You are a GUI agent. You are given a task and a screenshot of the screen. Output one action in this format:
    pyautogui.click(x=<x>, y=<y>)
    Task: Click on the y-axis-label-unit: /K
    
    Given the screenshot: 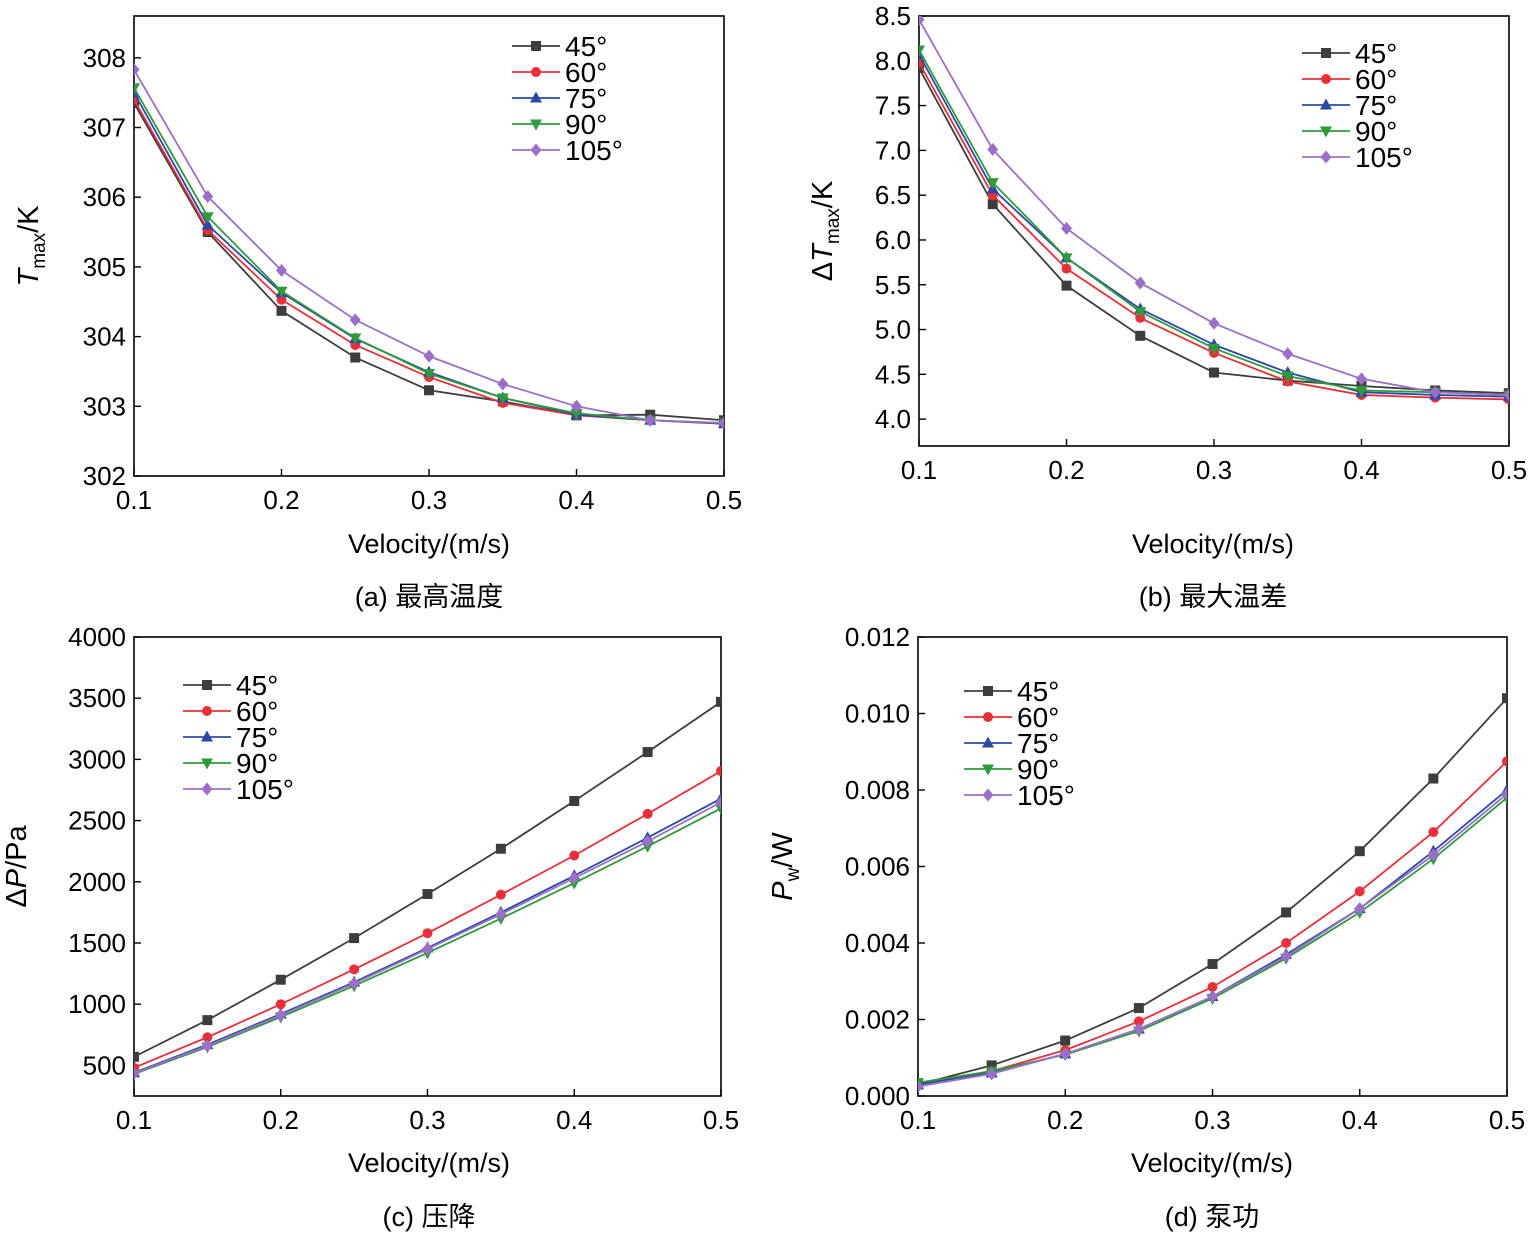 What is the action you would take?
    pyautogui.click(x=823, y=194)
    